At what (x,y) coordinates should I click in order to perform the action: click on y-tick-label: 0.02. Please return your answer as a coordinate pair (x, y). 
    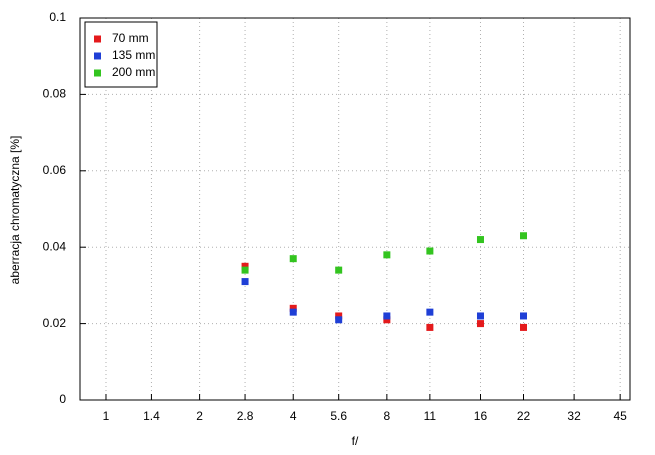
    Looking at the image, I should click on (55, 323).